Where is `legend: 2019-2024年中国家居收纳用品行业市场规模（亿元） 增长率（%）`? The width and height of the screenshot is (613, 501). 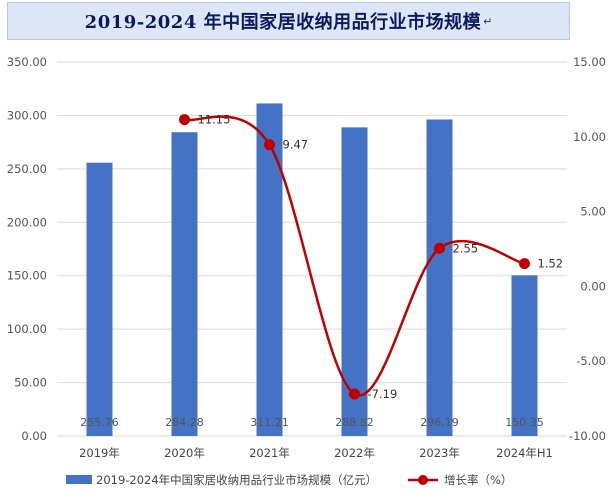 legend: 2019-2024年中国家居收纳用品行业市场规模（亿元） 增长率（%） is located at coordinates (289, 480).